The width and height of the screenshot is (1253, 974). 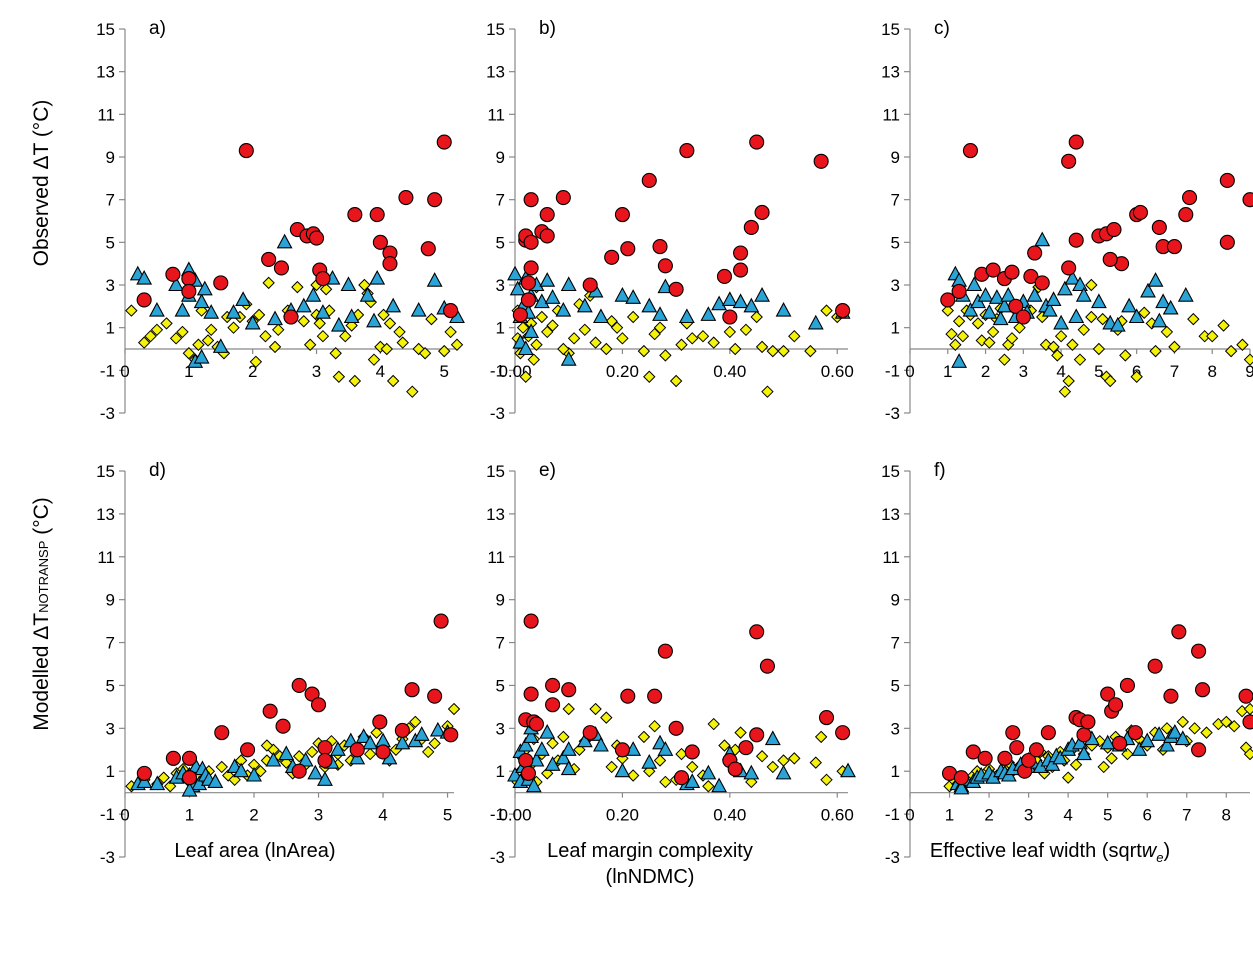 What do you see at coordinates (650, 851) in the screenshot?
I see `x-label-margin-line1: Leaf margin complexity` at bounding box center [650, 851].